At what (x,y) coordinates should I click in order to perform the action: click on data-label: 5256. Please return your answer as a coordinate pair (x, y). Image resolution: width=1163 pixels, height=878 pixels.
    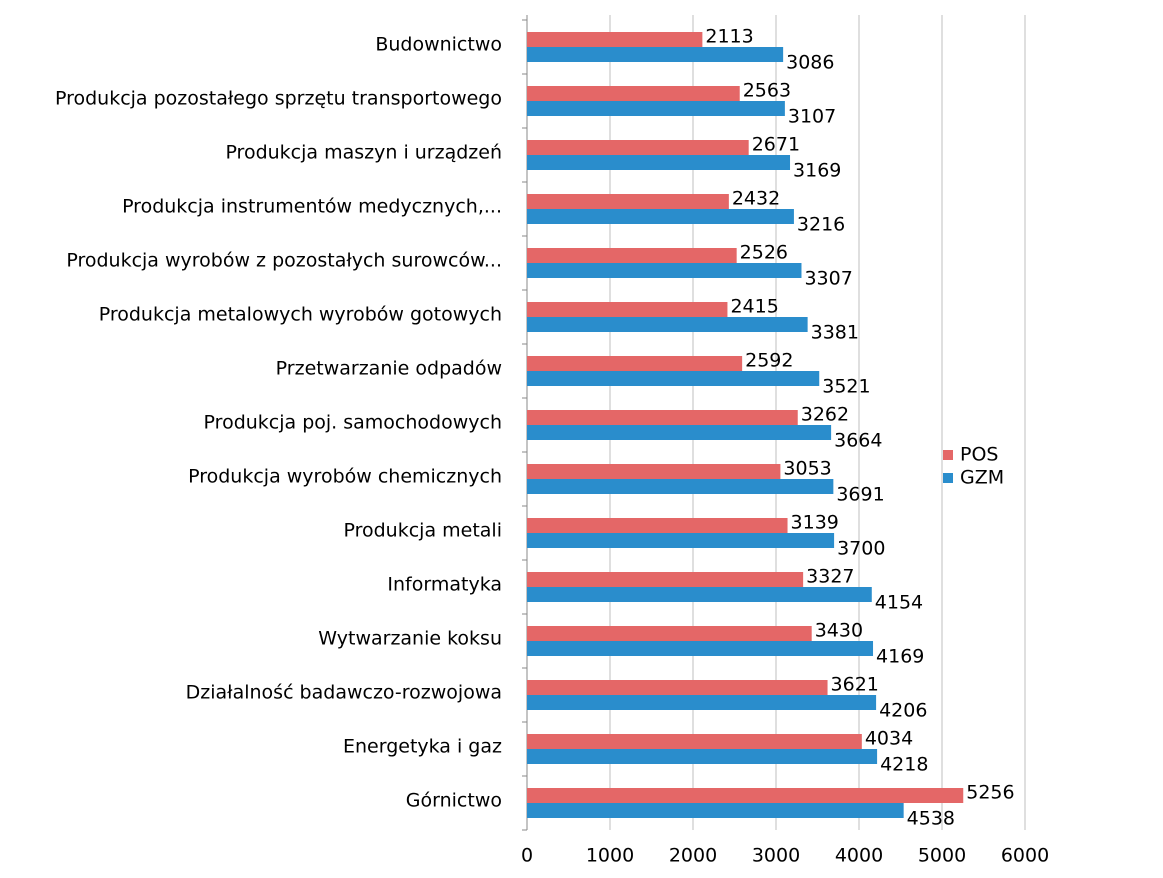
    Looking at the image, I should click on (990, 793).